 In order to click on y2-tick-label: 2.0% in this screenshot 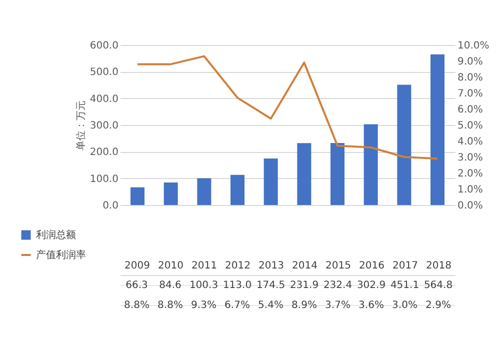, I will do `click(470, 174)`.